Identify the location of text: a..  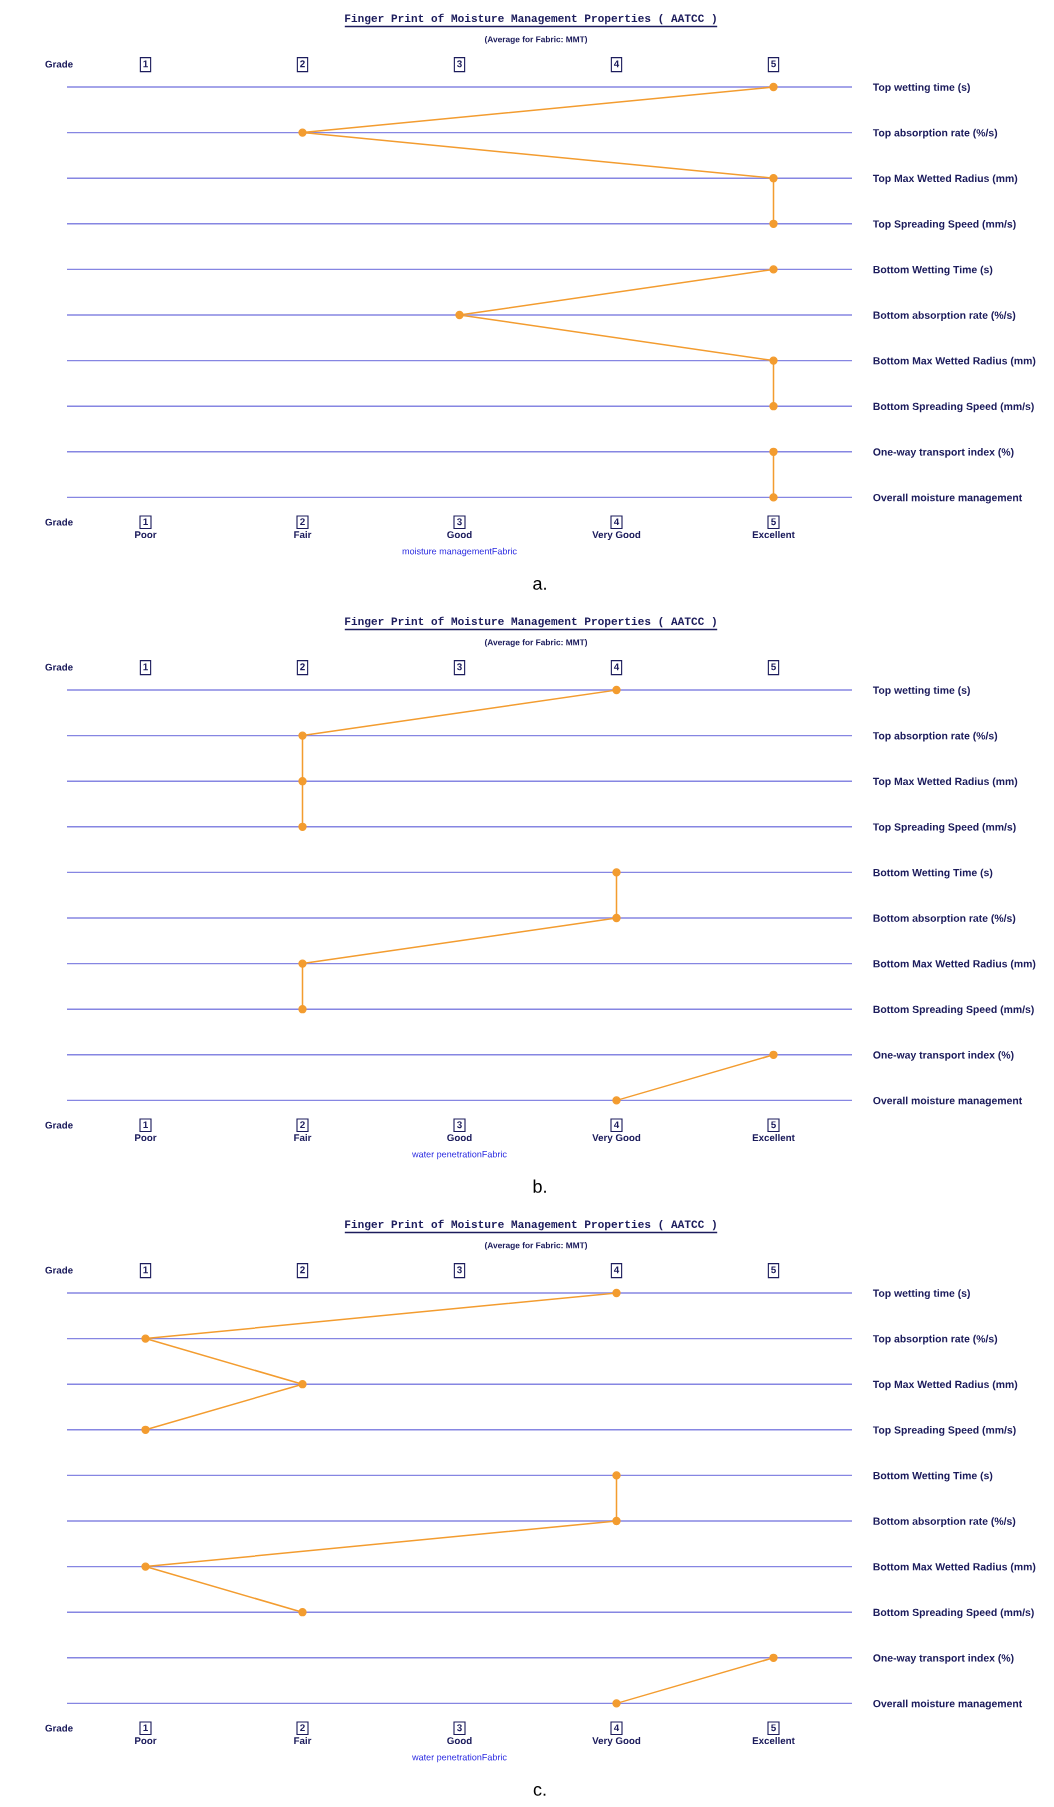
(539, 584).